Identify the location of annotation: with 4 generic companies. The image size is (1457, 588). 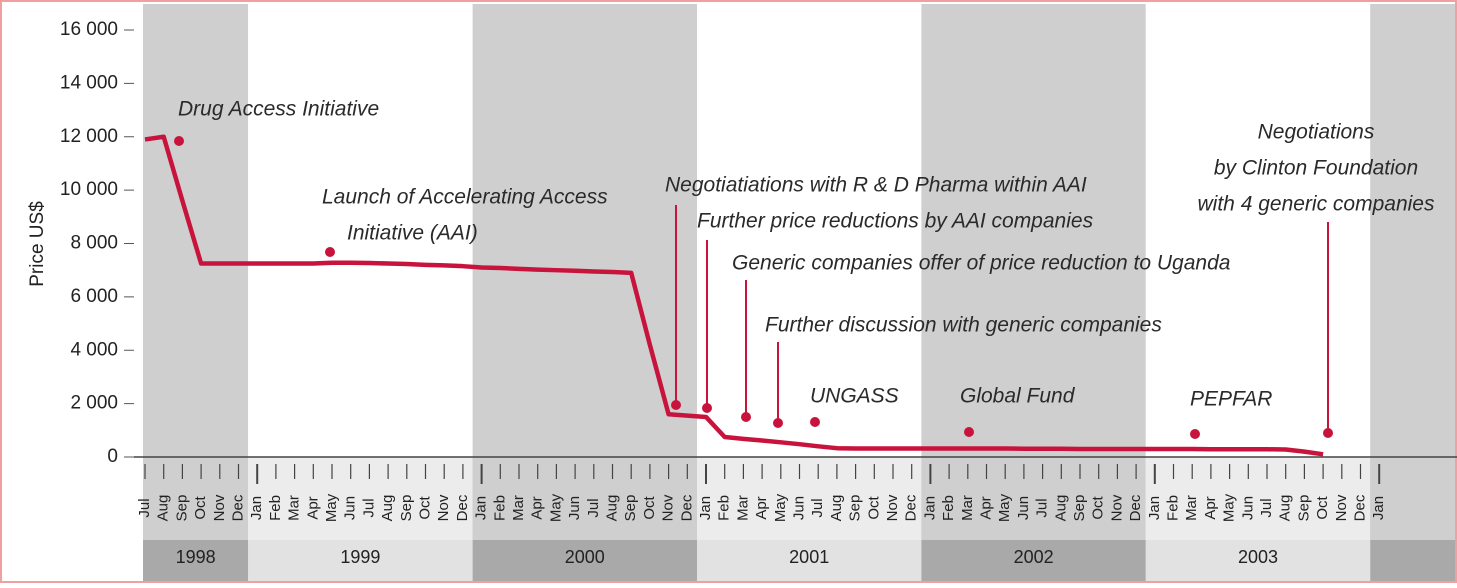
(1316, 204).